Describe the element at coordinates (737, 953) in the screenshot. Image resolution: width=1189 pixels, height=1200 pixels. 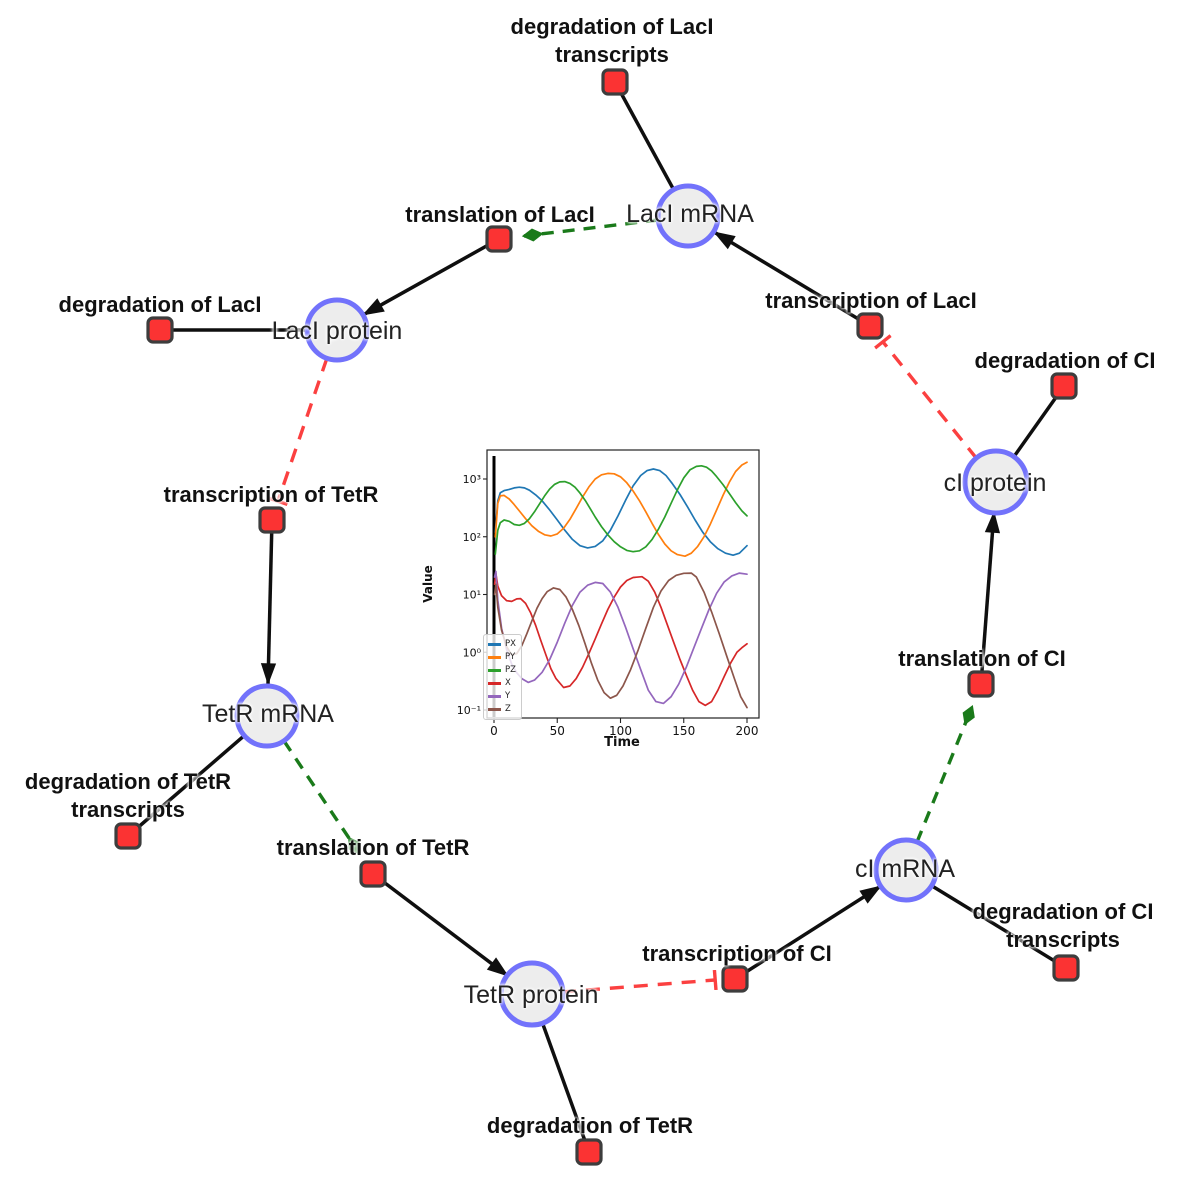
I see `label-transcription-ci: transcription of CI` at that location.